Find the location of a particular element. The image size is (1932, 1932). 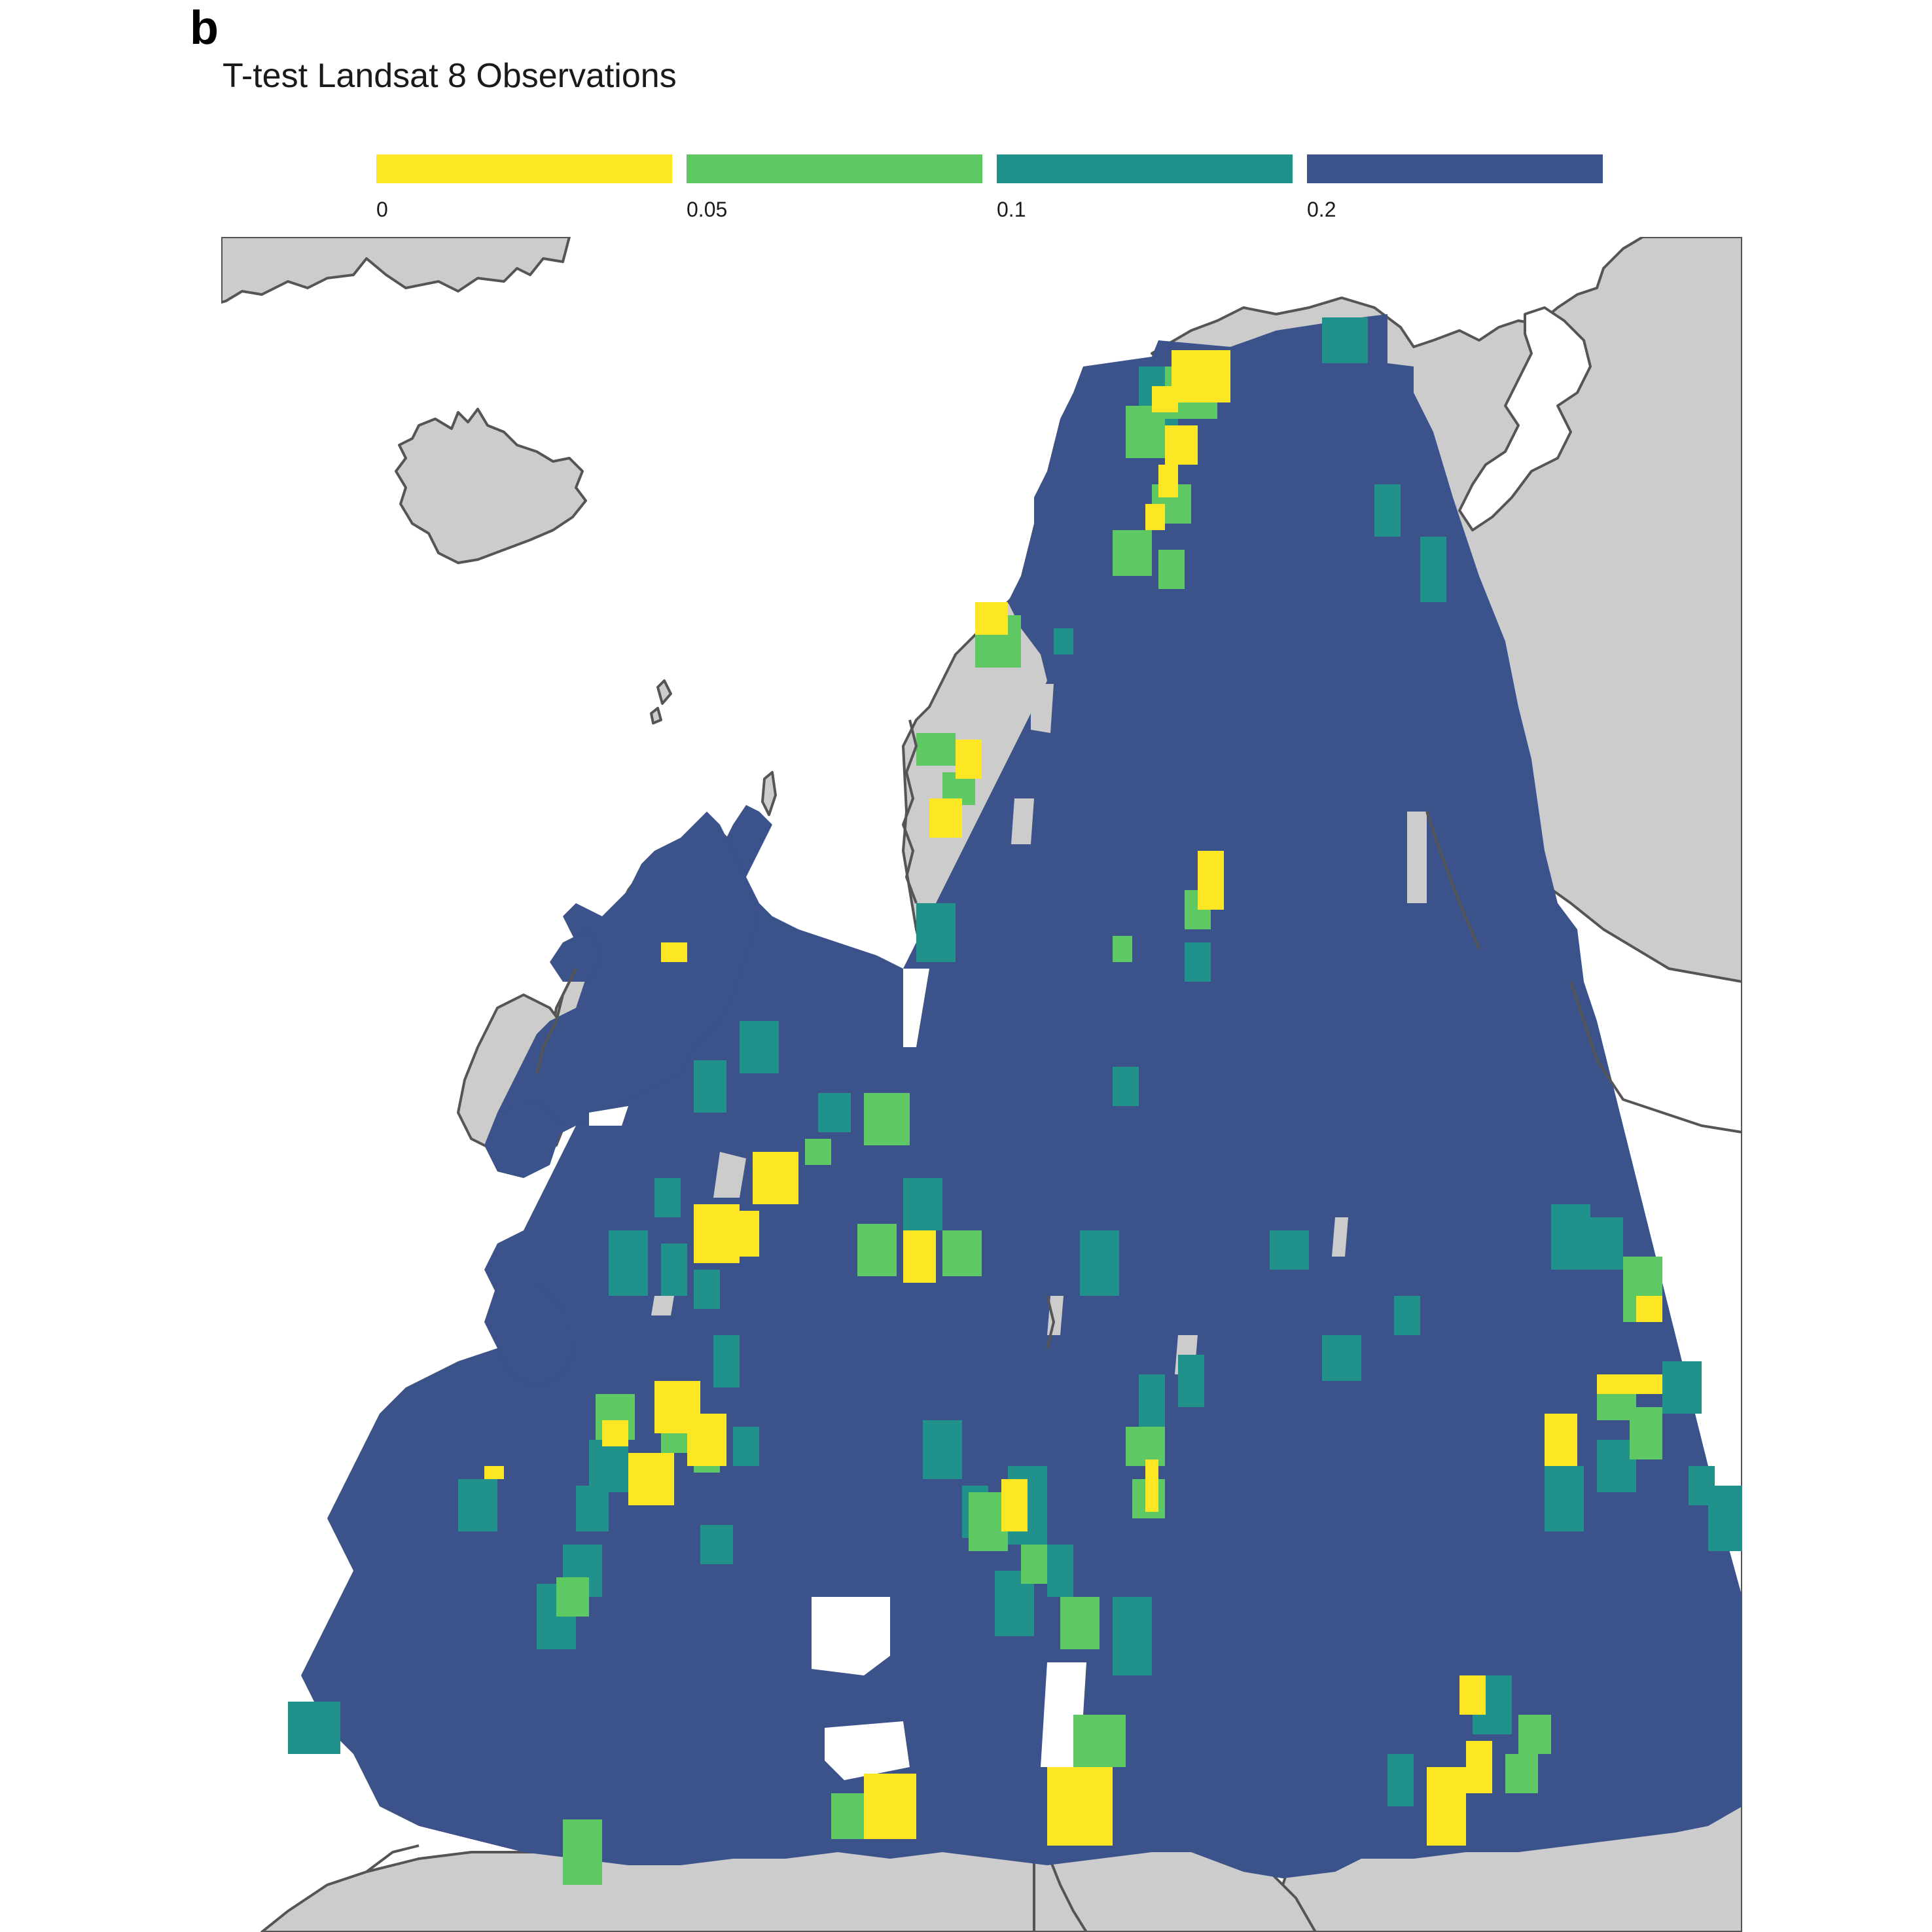

coastline-finland-inland is located at coordinates (1452, 880).